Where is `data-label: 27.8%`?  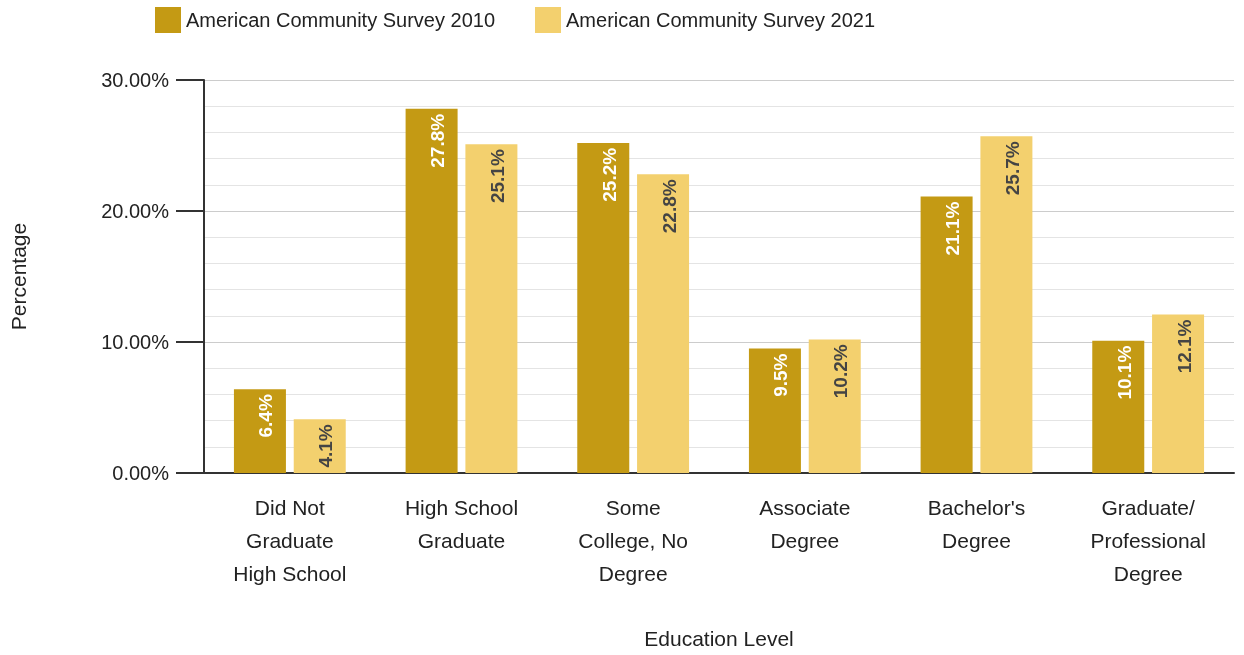 data-label: 27.8% is located at coordinates (438, 140).